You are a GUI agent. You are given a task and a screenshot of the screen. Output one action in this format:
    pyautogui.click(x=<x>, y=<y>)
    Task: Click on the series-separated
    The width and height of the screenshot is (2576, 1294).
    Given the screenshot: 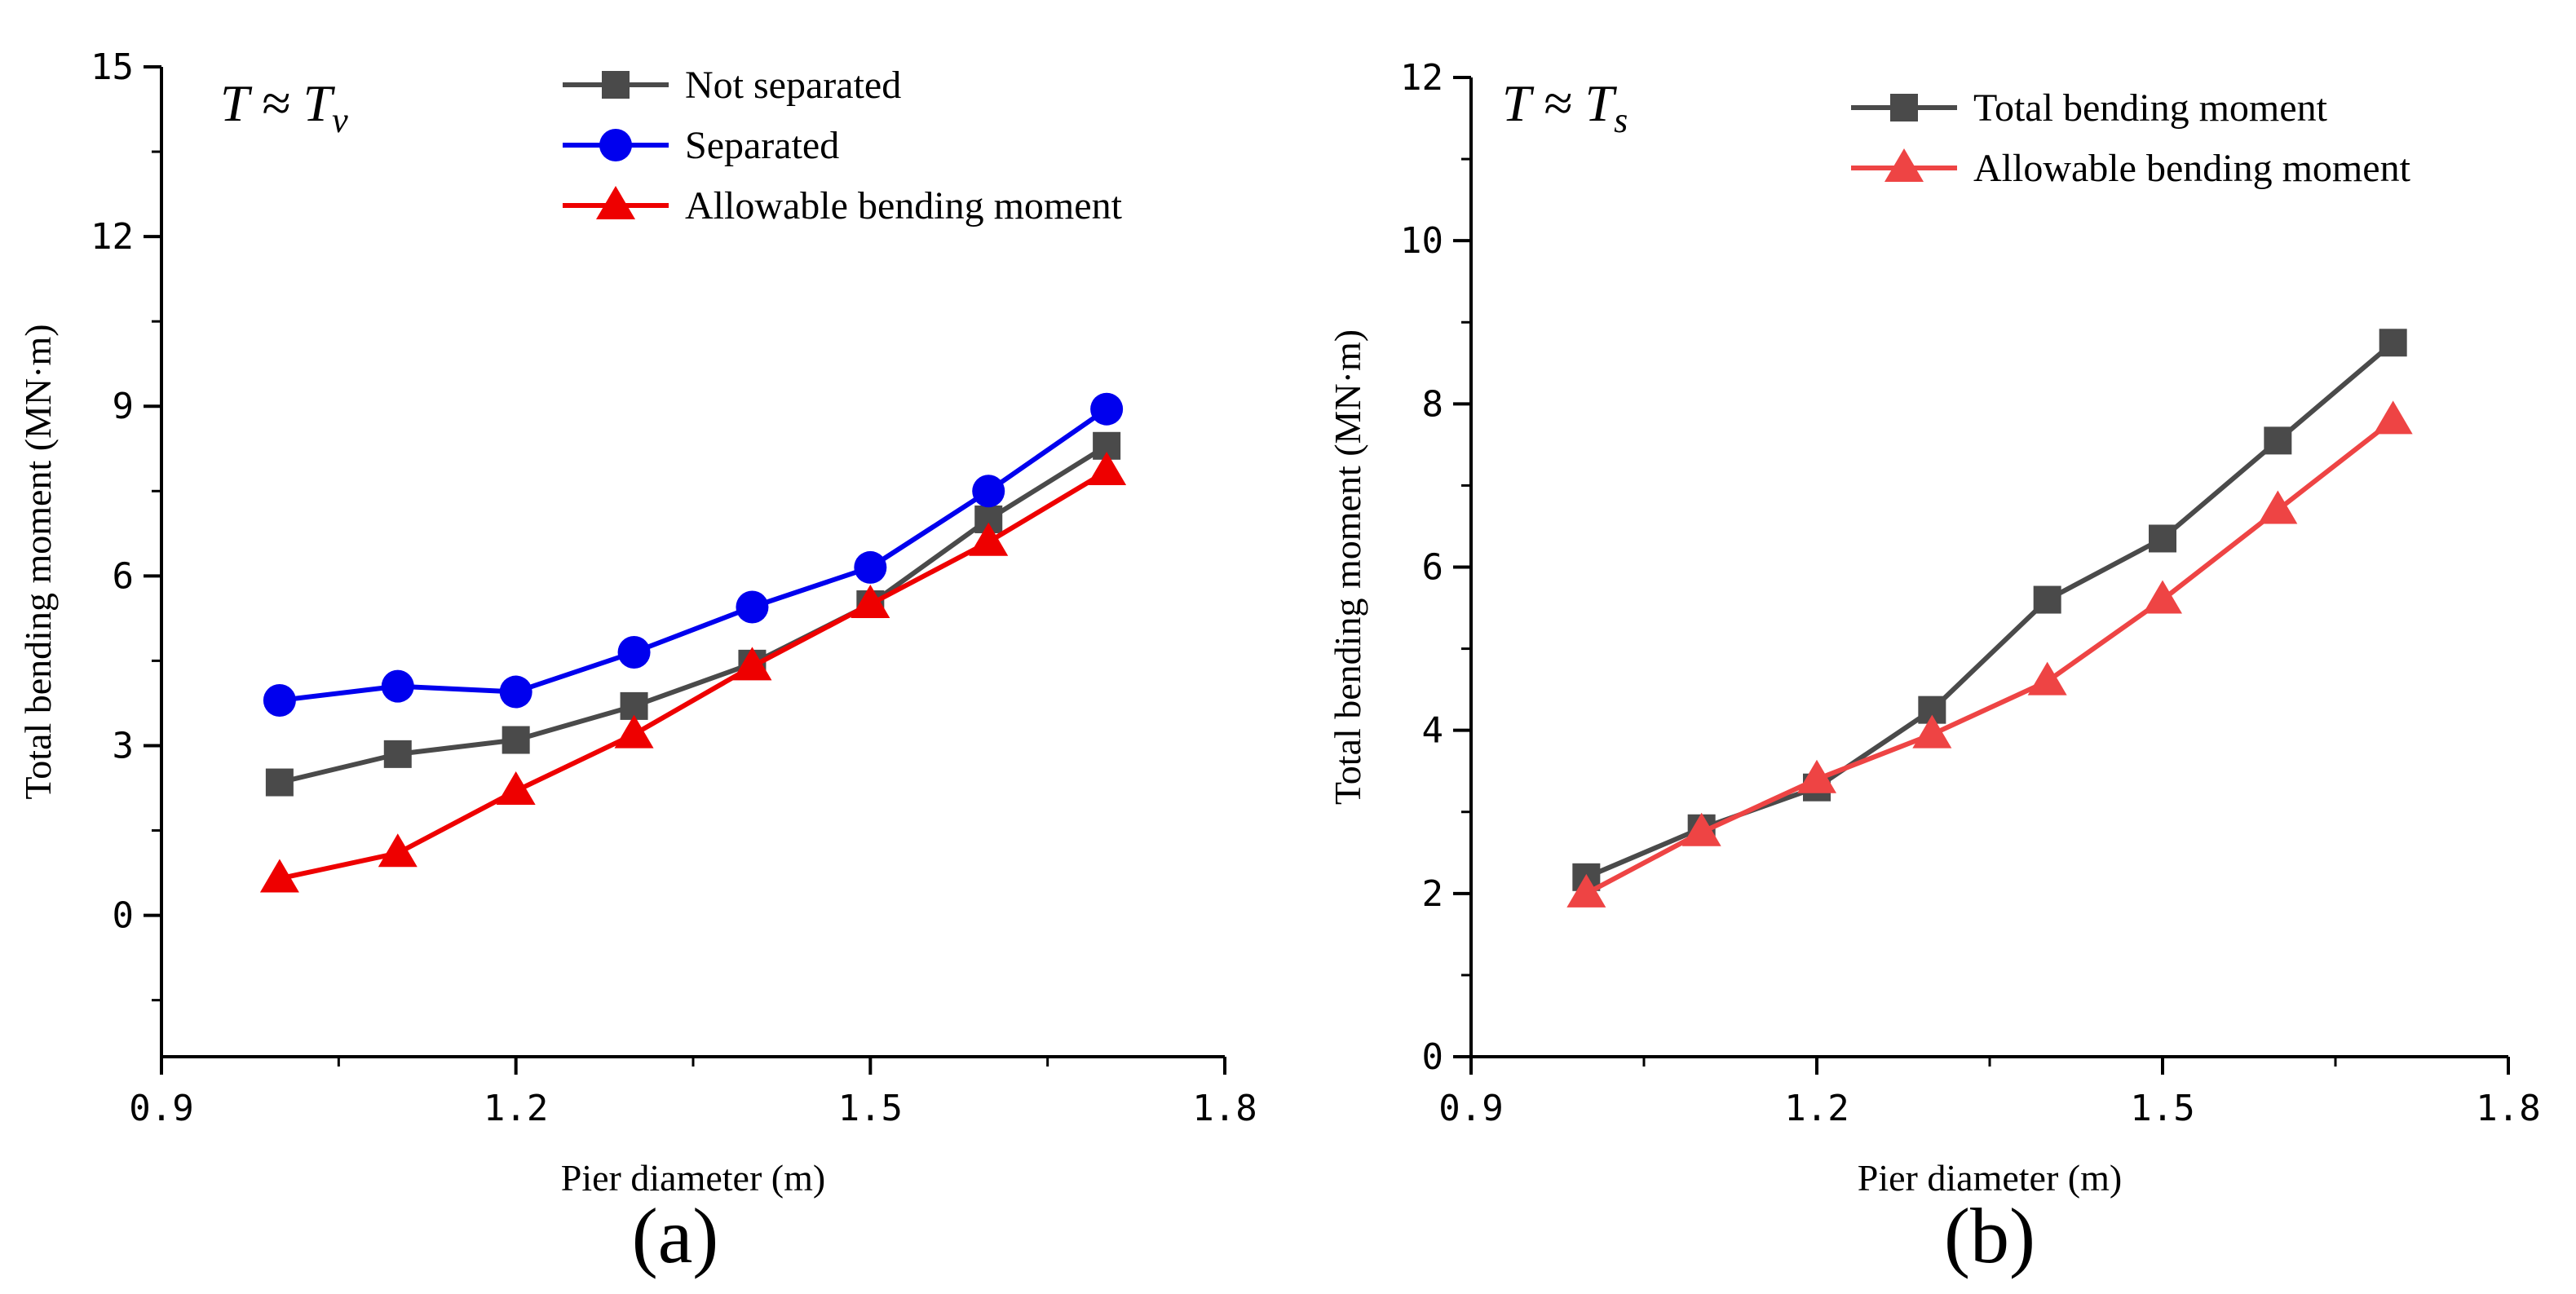 What is the action you would take?
    pyautogui.click(x=693, y=554)
    